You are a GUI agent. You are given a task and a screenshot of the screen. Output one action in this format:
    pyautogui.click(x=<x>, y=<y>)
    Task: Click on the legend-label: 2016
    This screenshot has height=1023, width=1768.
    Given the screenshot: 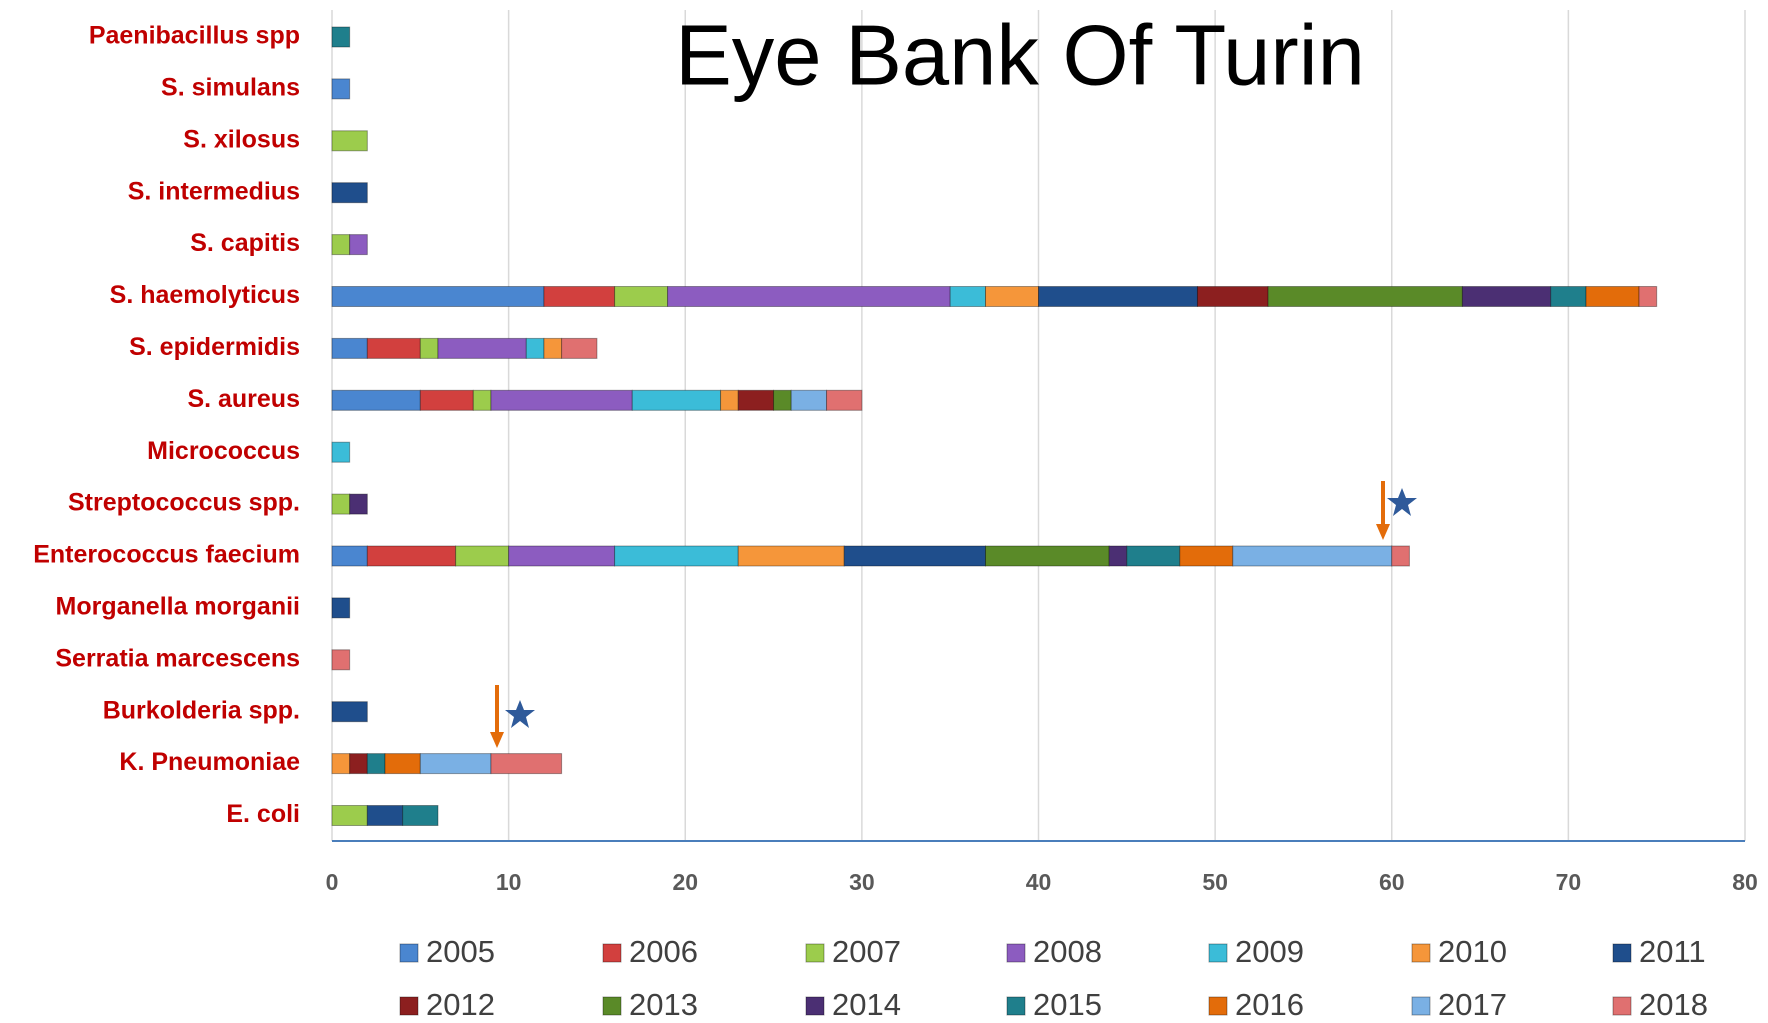 What is the action you would take?
    pyautogui.click(x=1269, y=1004)
    